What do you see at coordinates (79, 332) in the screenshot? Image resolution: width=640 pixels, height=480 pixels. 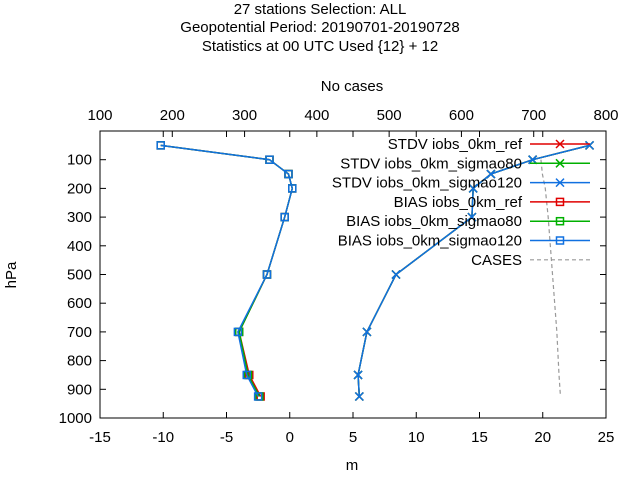 I see `y-tick-label: 700` at bounding box center [79, 332].